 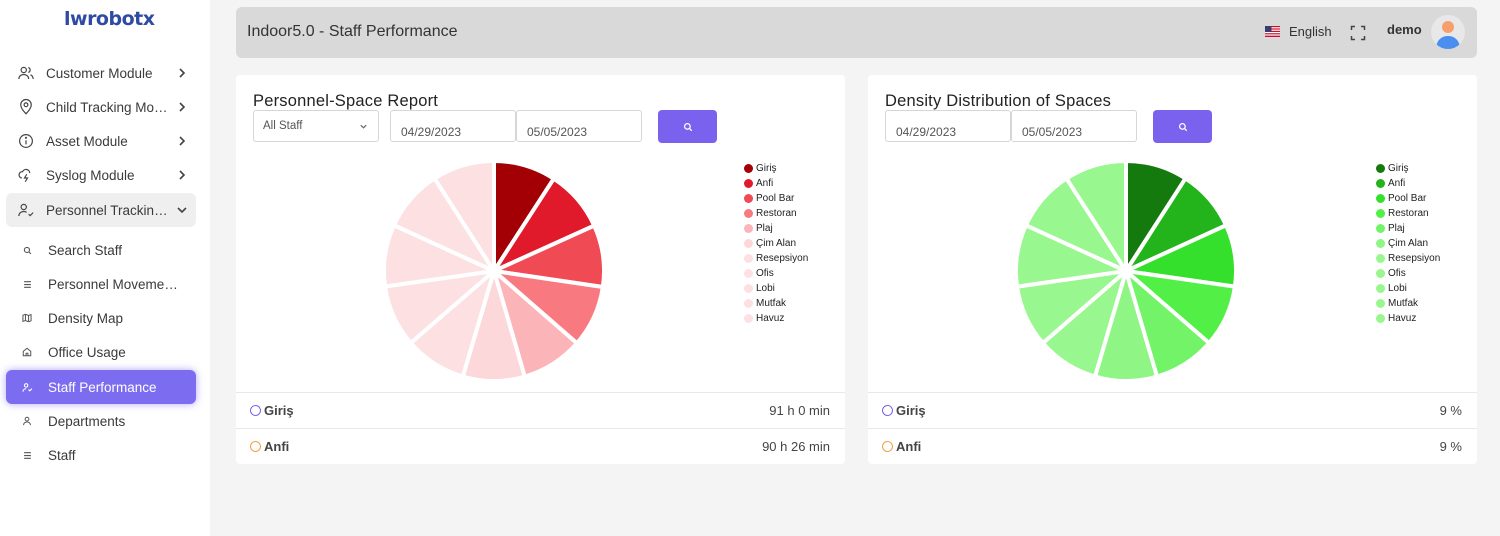 I want to click on legend-label: Giriş, so click(x=766, y=168).